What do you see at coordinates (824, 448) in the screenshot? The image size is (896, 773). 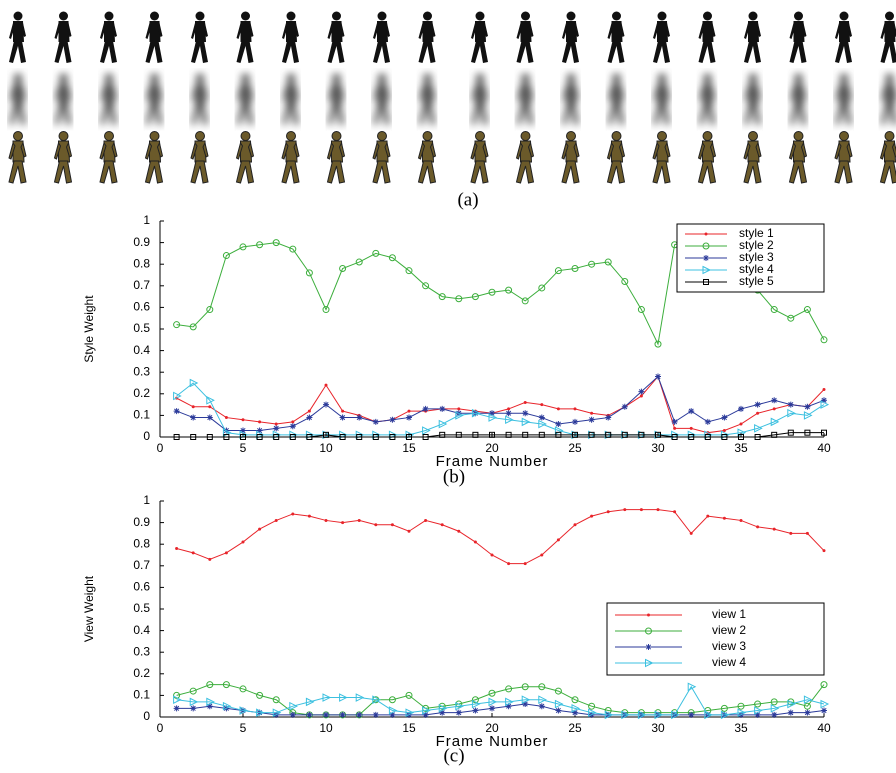 I see `x-tick-label: 40` at bounding box center [824, 448].